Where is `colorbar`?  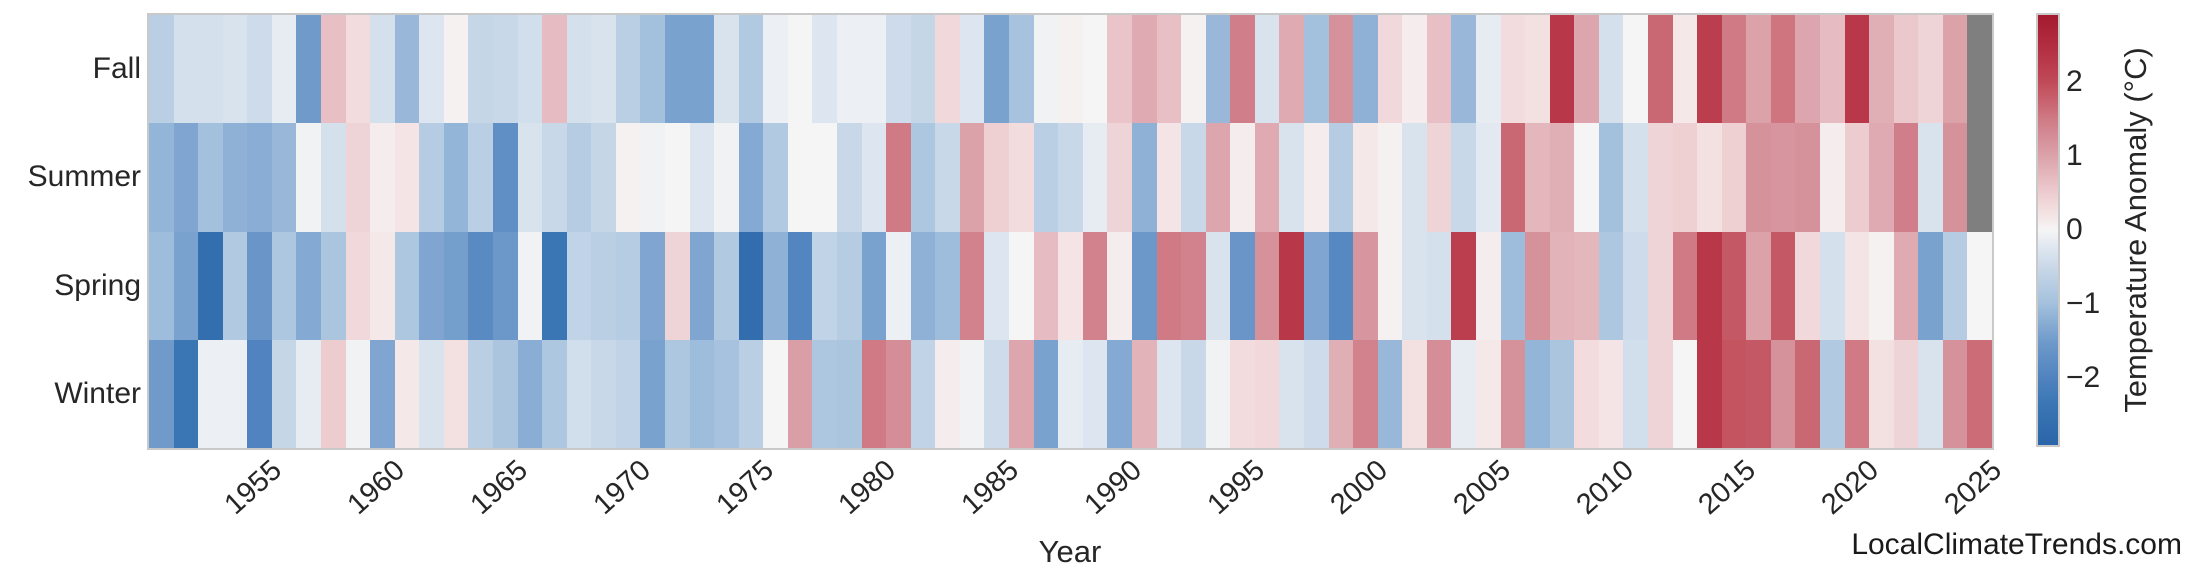
colorbar is located at coordinates (2048, 230).